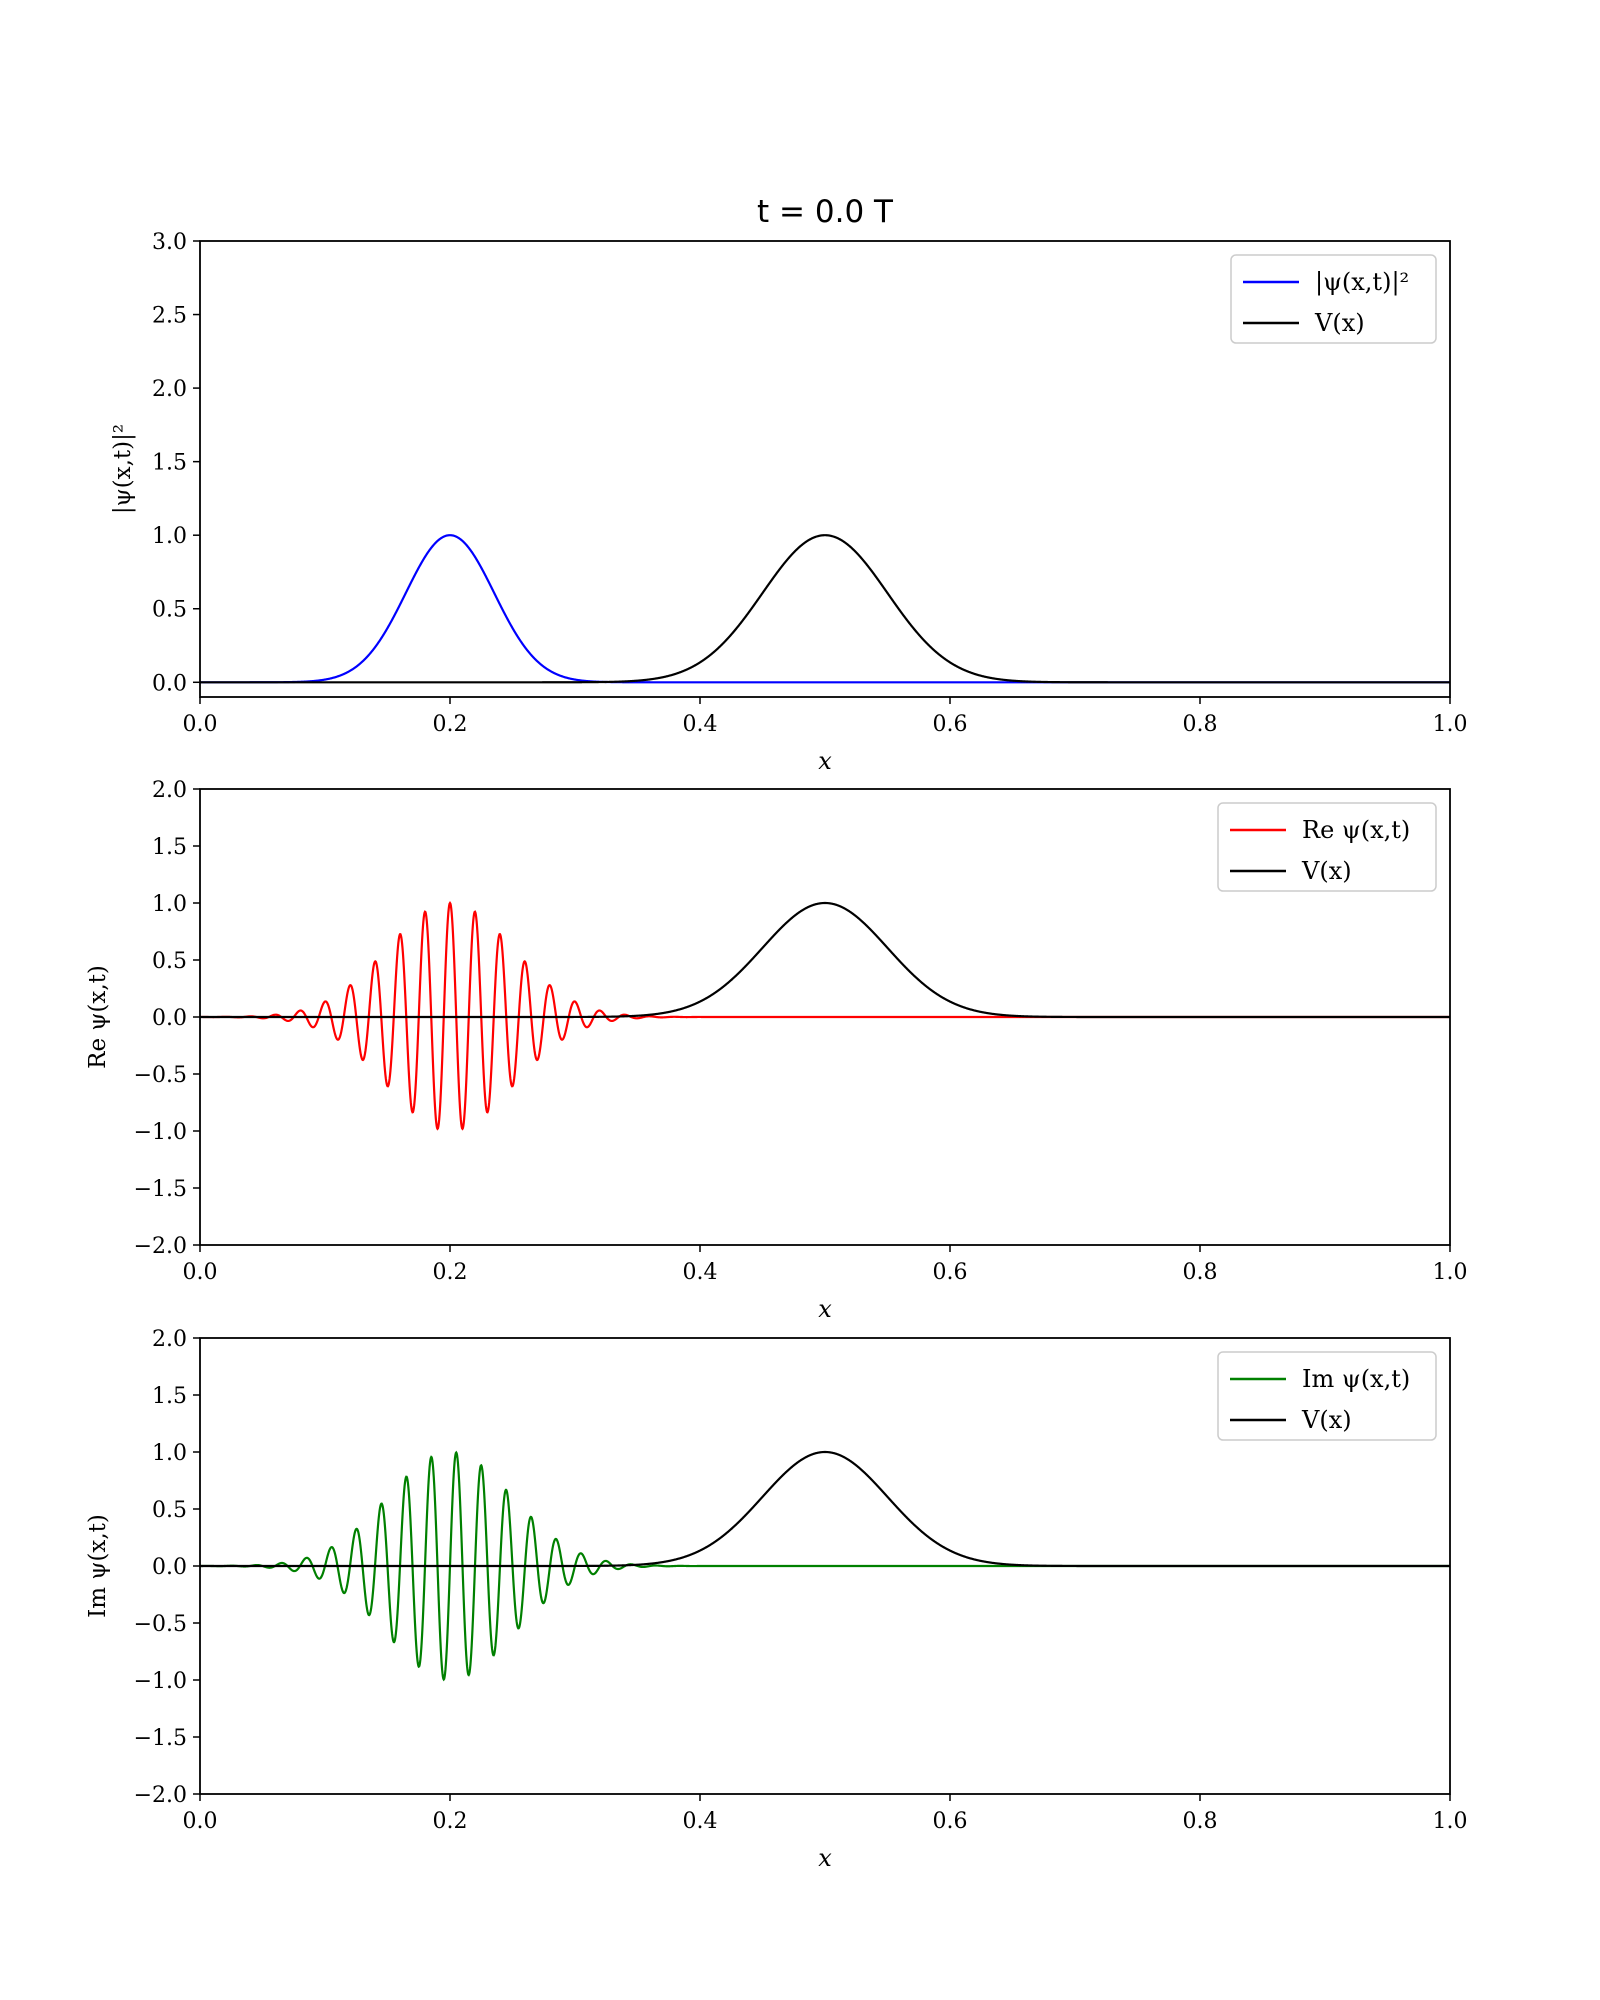 This screenshot has height=2000, width=1600. What do you see at coordinates (825, 212) in the screenshot?
I see `figure-title: t = 0.0 T` at bounding box center [825, 212].